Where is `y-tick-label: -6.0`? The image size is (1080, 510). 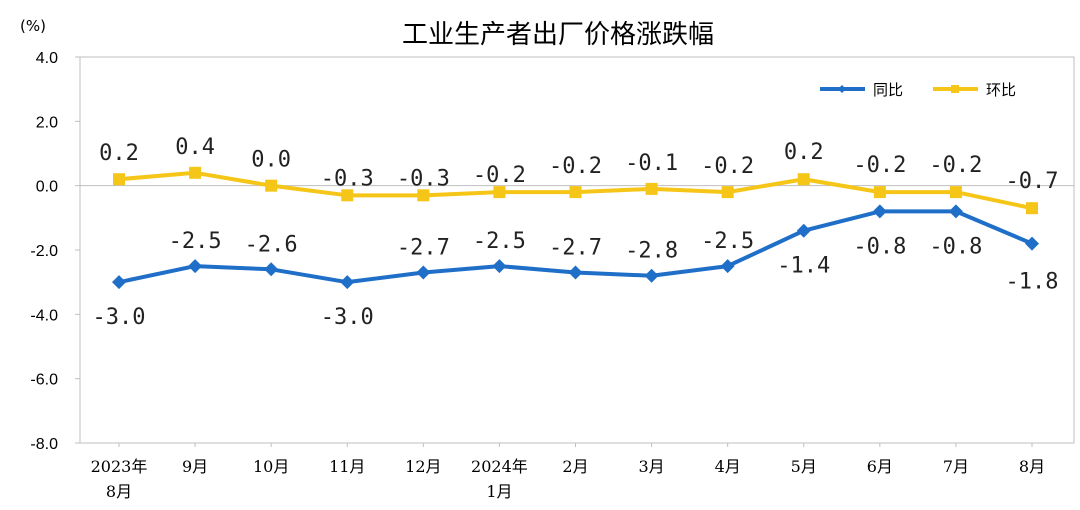
y-tick-label: -6.0 is located at coordinates (44, 380).